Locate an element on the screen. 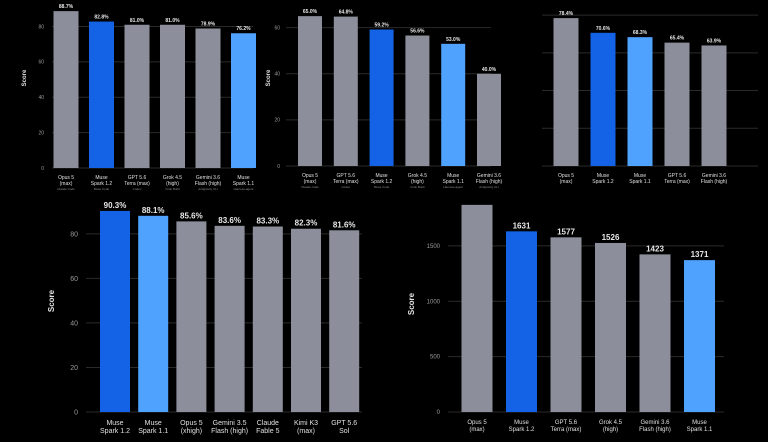  data-label: 82.3% is located at coordinates (306, 223).